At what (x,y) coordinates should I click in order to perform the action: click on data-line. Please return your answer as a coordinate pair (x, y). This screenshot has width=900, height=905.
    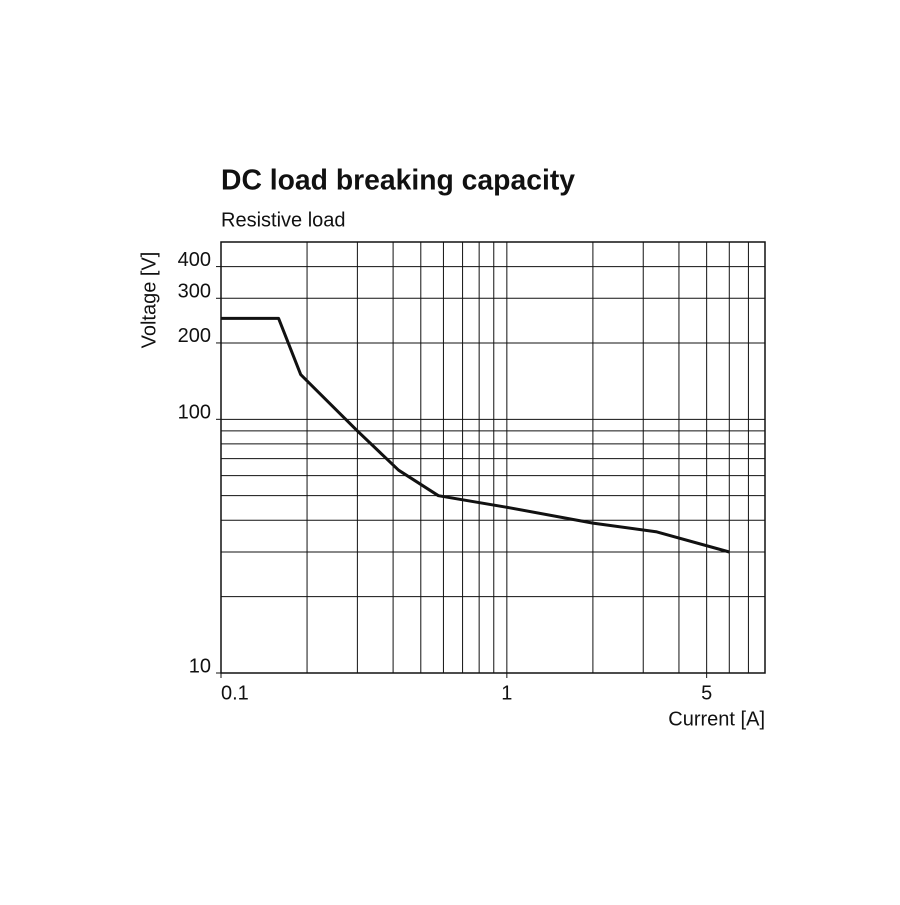
    Looking at the image, I should click on (475, 435).